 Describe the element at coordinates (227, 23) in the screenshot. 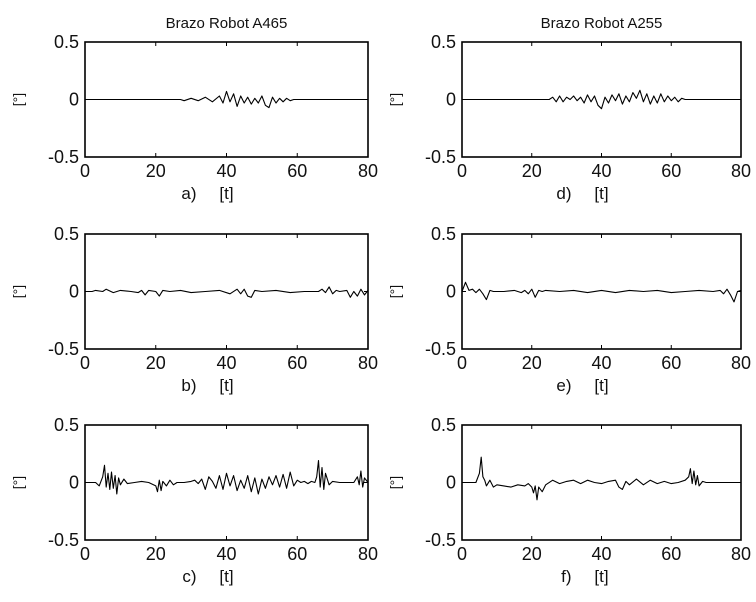

I see `subplot-title: Brazo Robot A465` at that location.